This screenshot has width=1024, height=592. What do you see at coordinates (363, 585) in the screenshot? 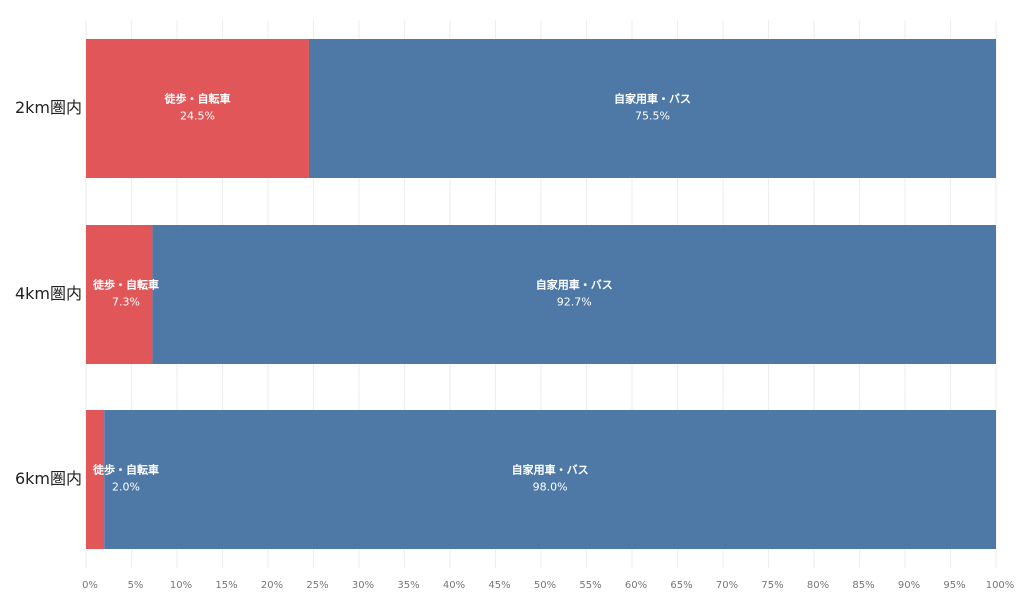
I see `x-tick-label: 30%` at bounding box center [363, 585].